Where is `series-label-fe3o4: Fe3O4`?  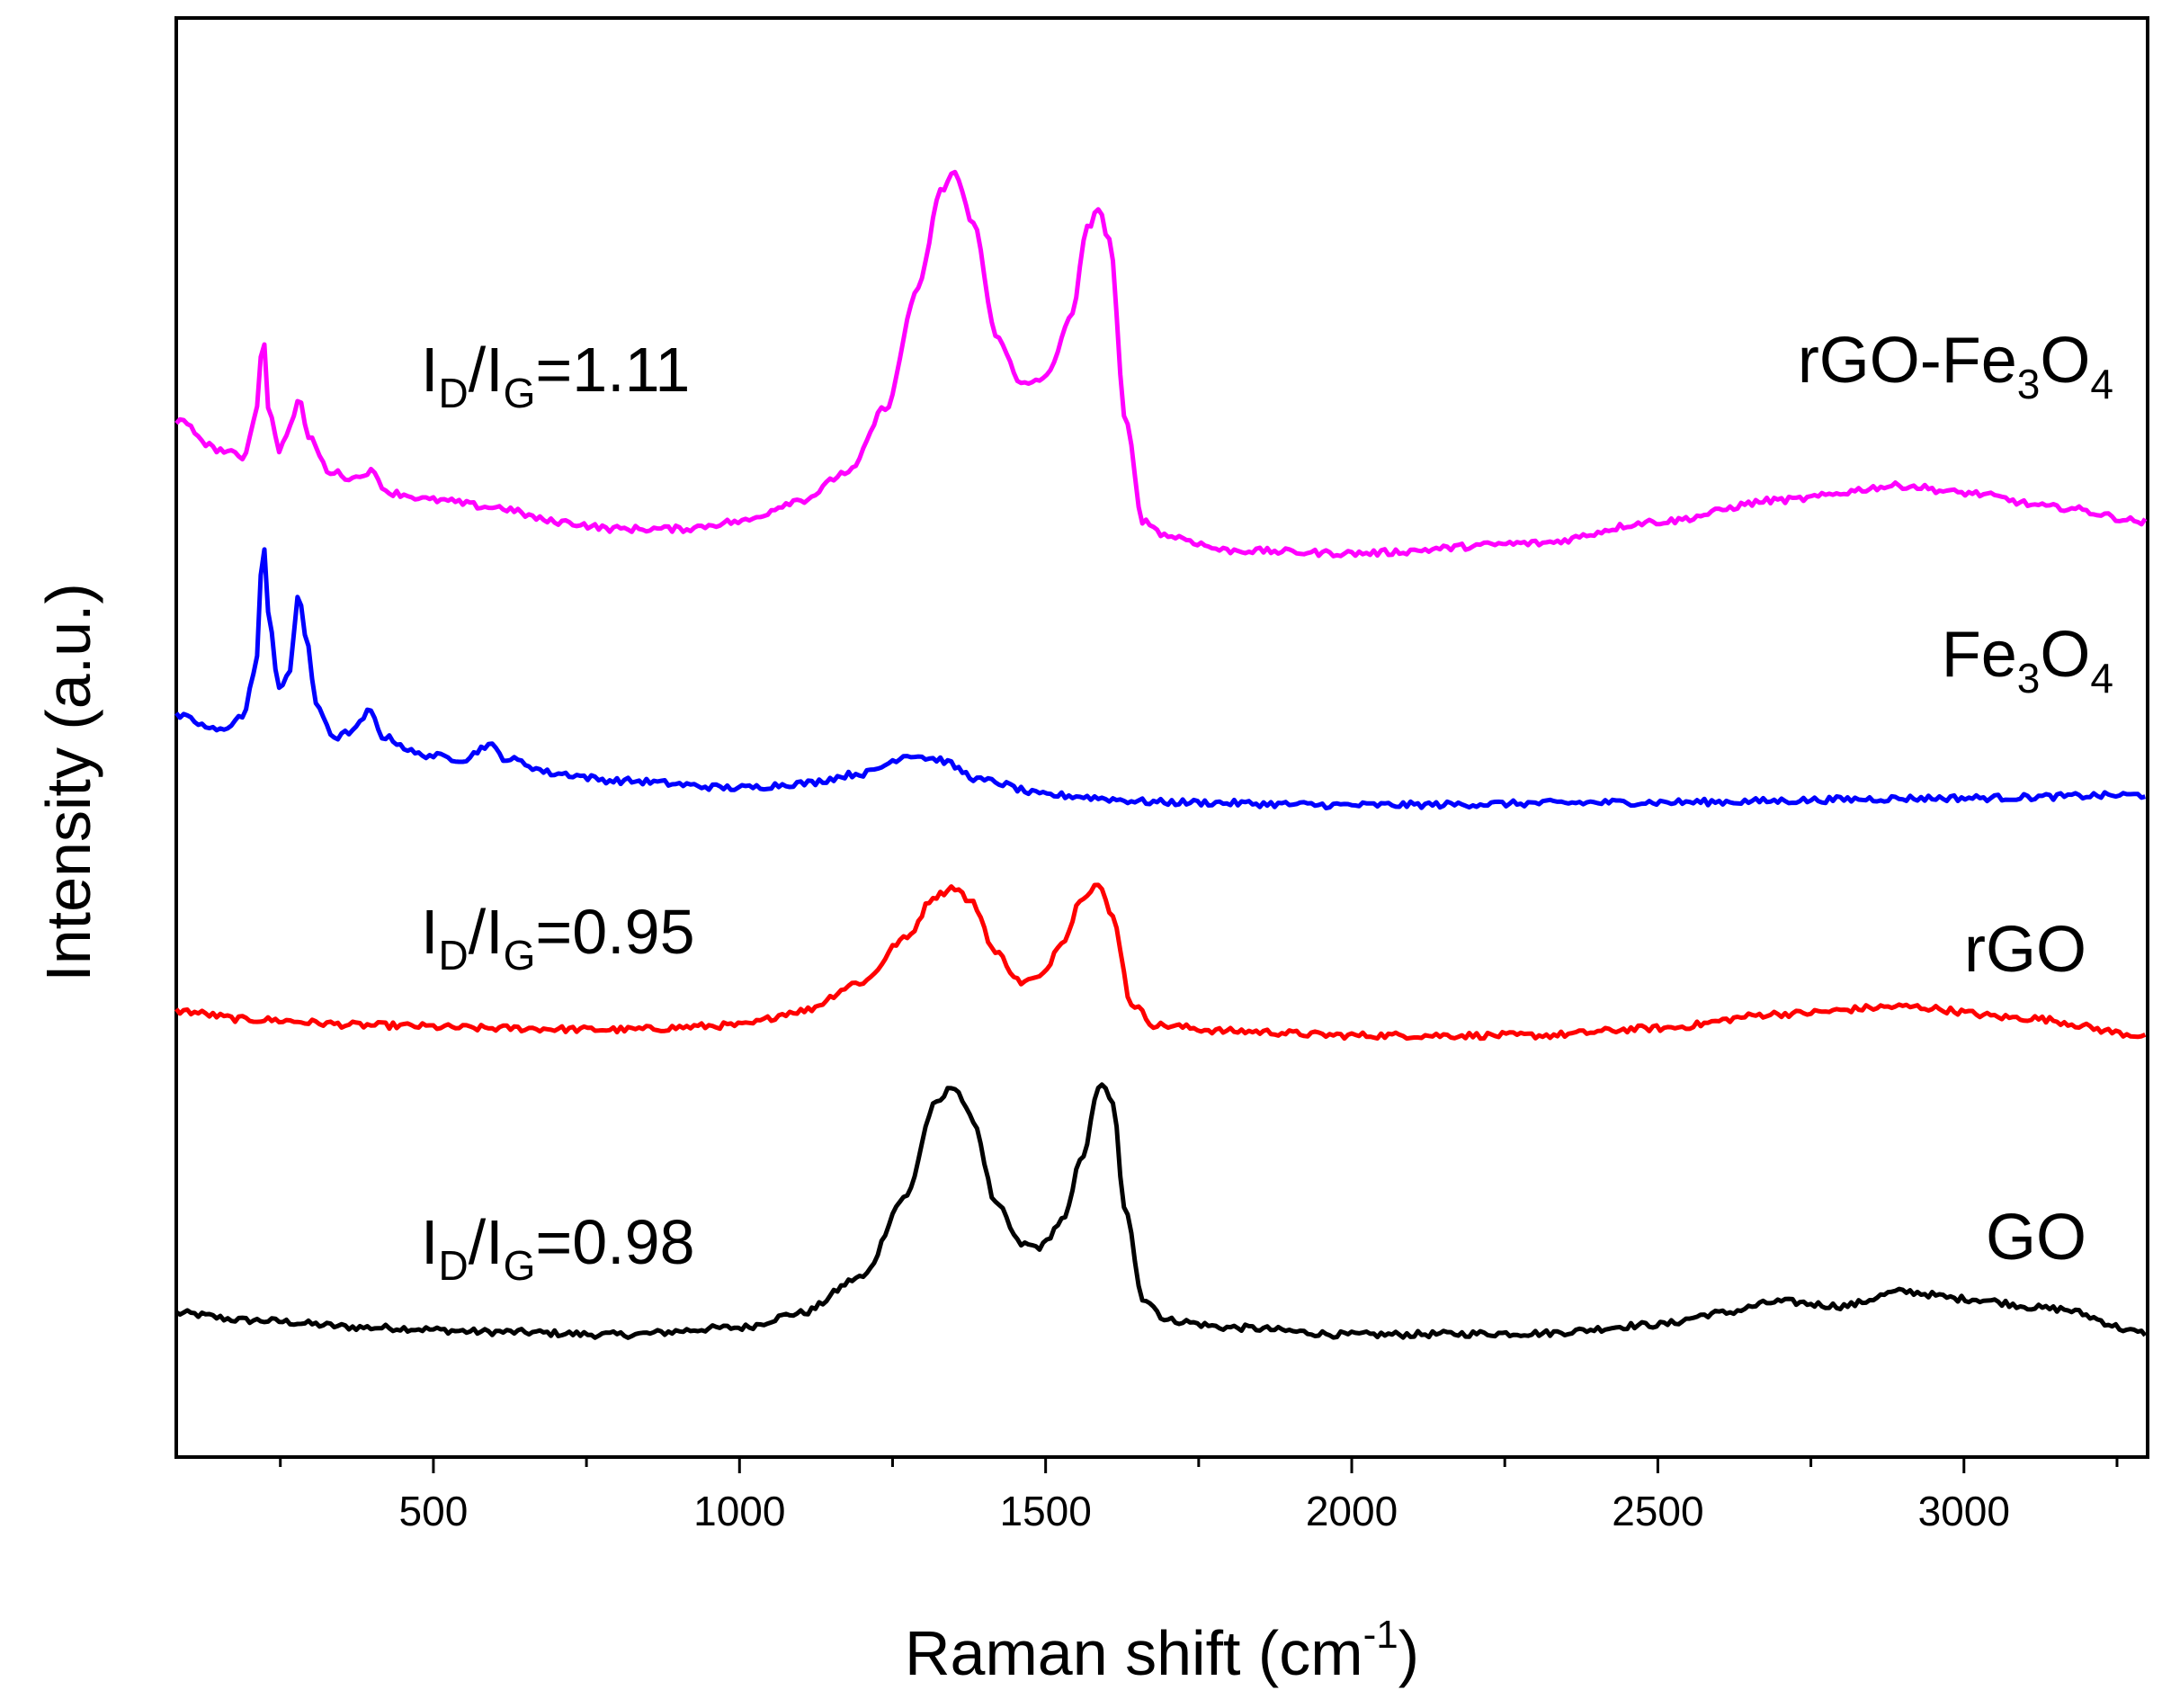 series-label-fe3o4: Fe3O4 is located at coordinates (2027, 661).